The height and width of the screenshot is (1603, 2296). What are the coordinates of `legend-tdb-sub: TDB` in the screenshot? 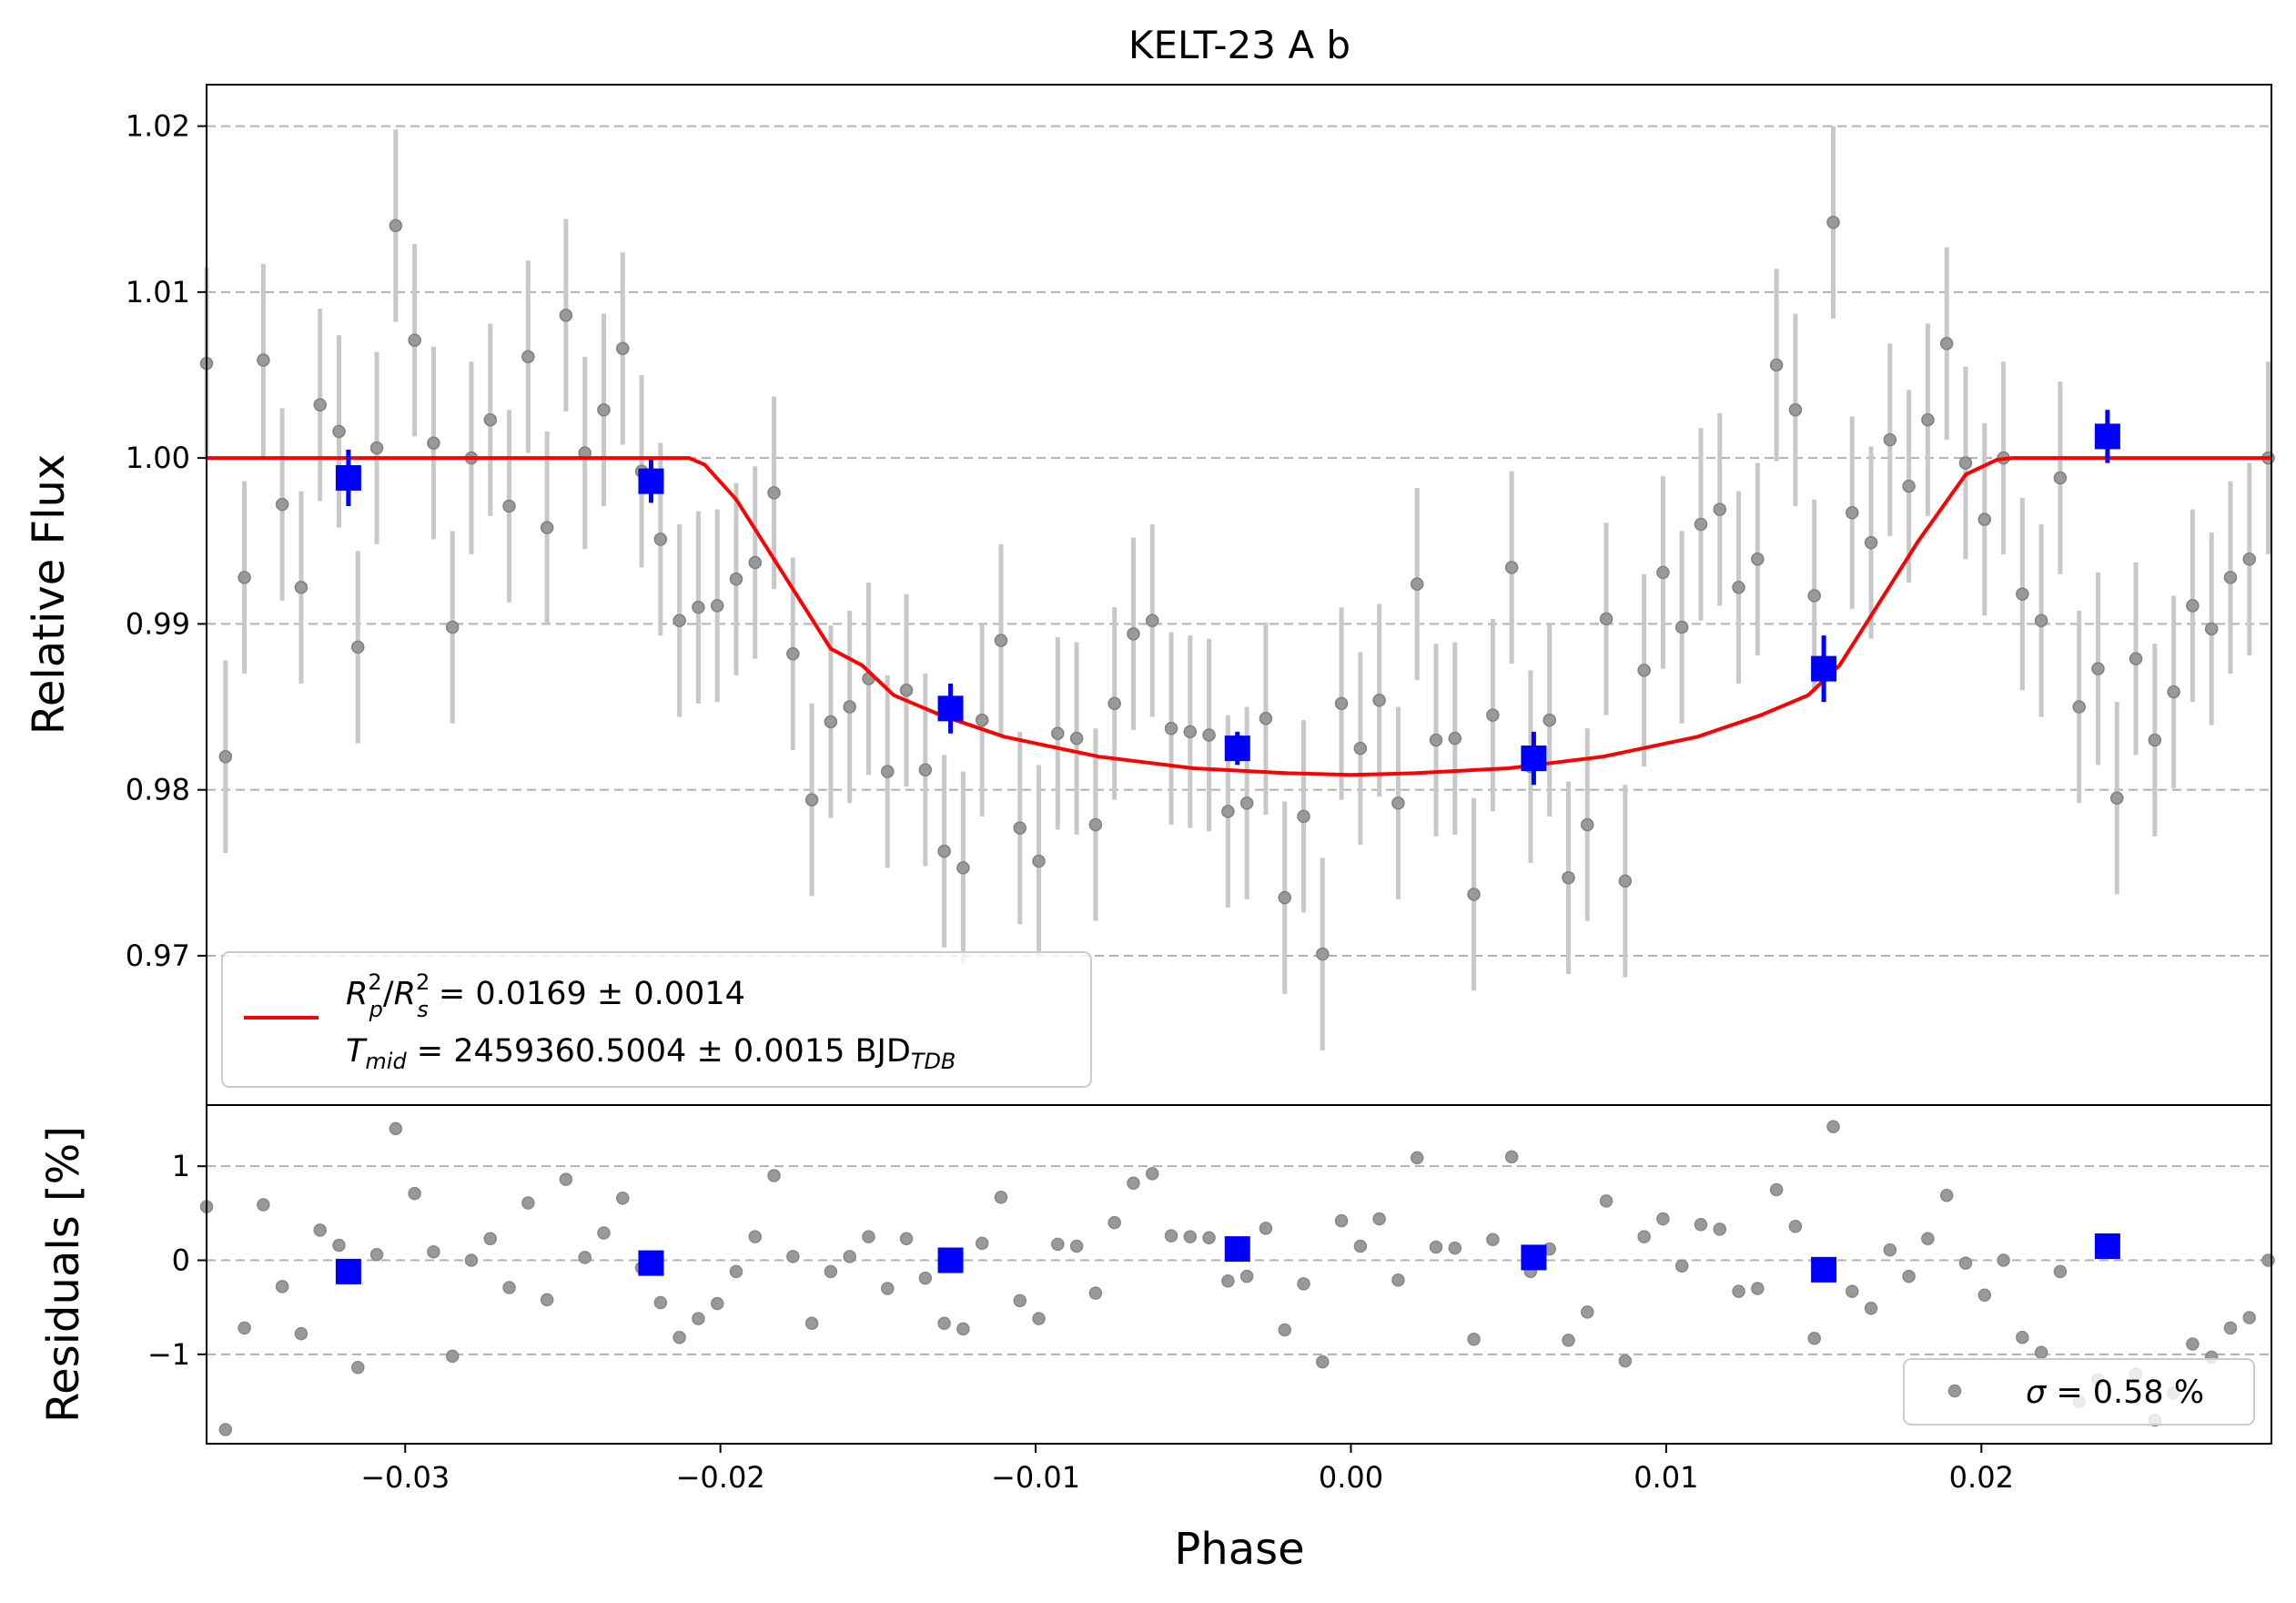 It's located at (934, 1061).